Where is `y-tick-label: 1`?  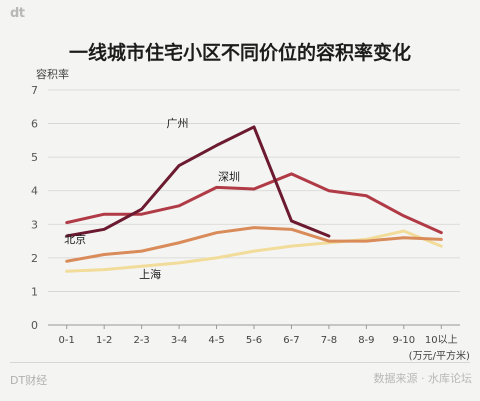
y-tick-label: 1 is located at coordinates (34, 291).